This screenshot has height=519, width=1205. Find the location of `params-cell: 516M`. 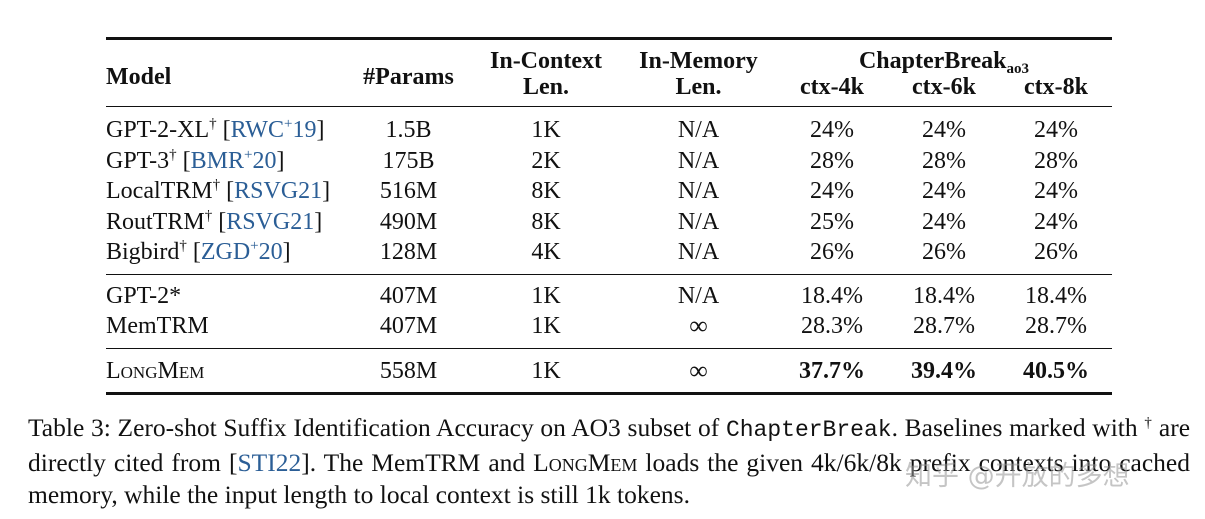

params-cell: 516M is located at coordinates (408, 191).